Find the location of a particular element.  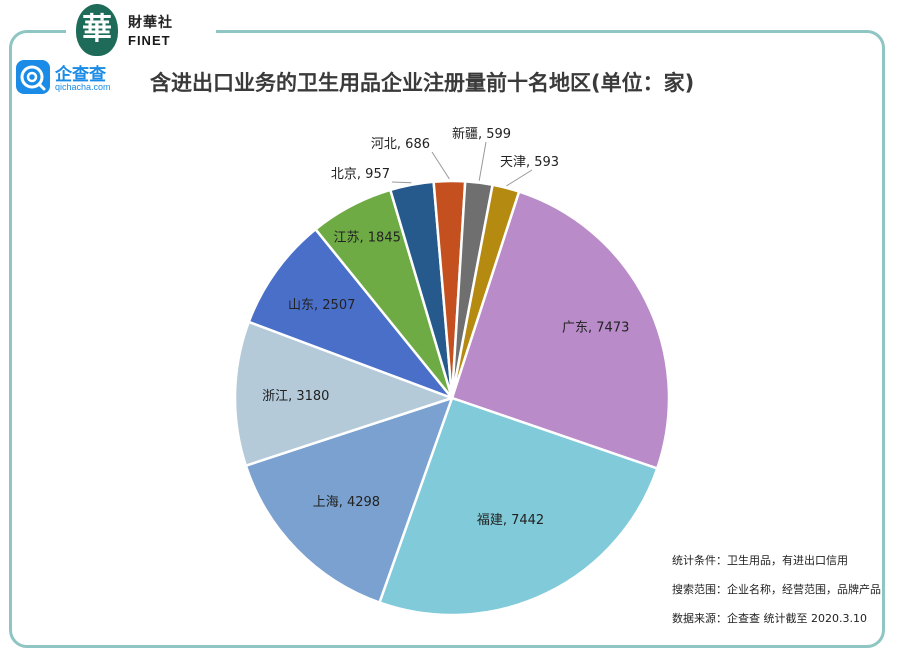

slice-label-6: 北京, 957 is located at coordinates (360, 174).